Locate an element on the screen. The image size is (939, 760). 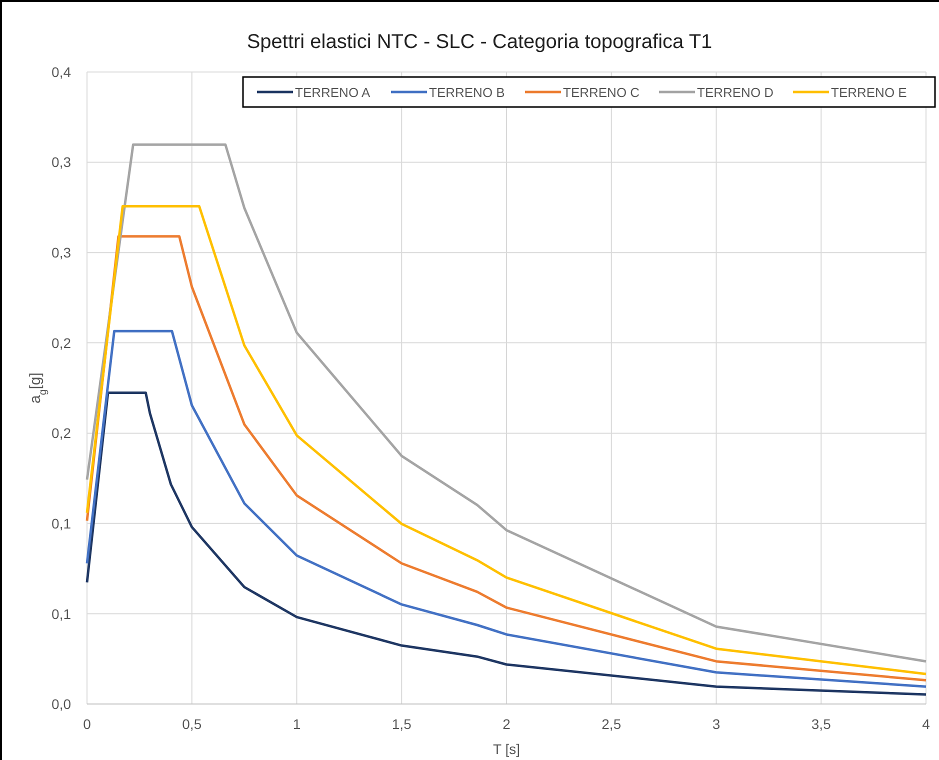
legend-label: TERRENO D is located at coordinates (735, 92).